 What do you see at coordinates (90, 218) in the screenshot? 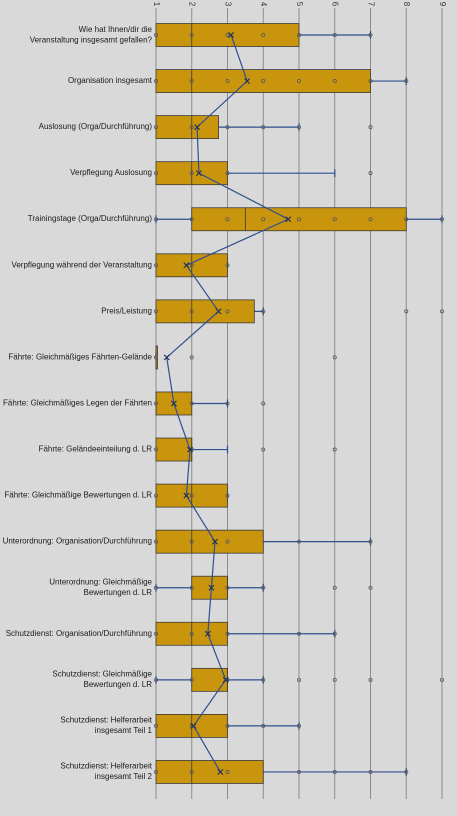
I see `category-label: Trainingstage (Orga/Durchführung)` at bounding box center [90, 218].